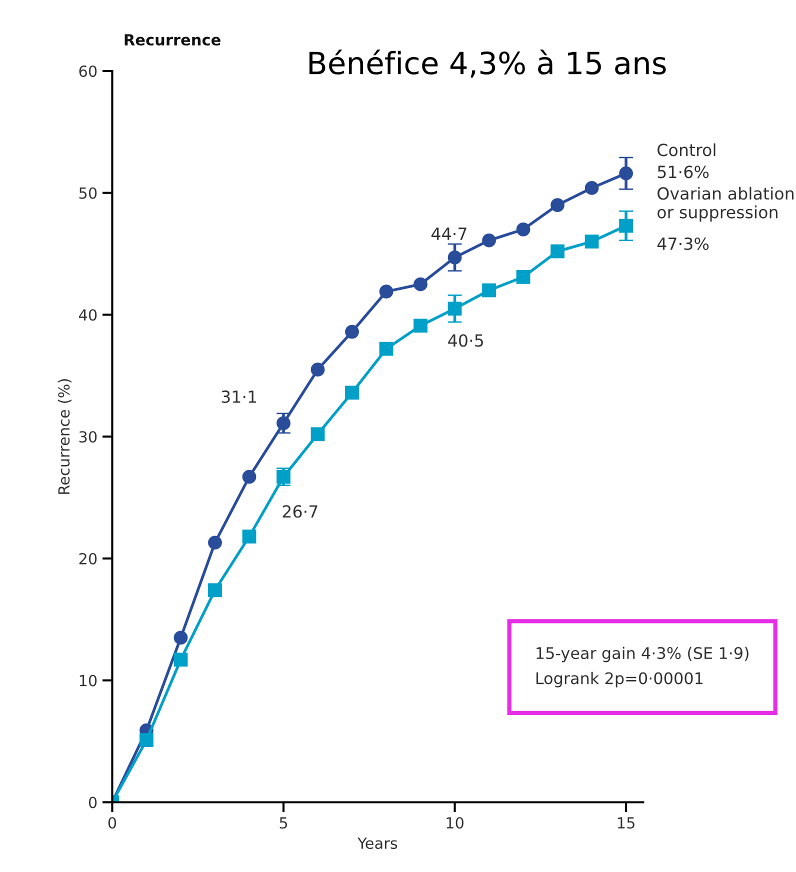 The width and height of the screenshot is (796, 872). I want to click on annotation: 40·5, so click(465, 340).